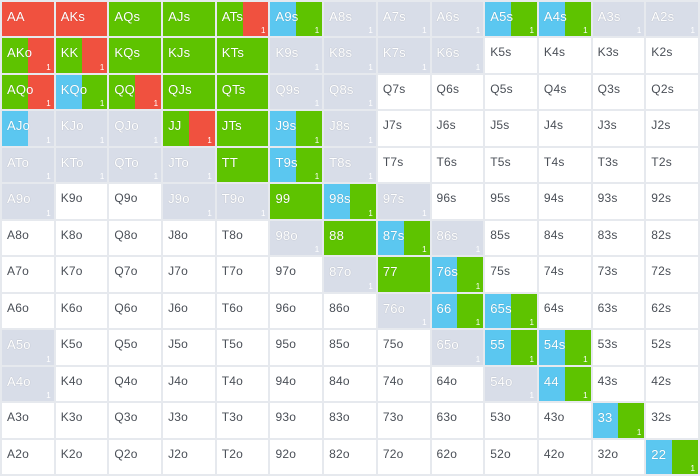  Describe the element at coordinates (81, 238) in the screenshot. I see `hand-cell-k8o: K8o` at that location.